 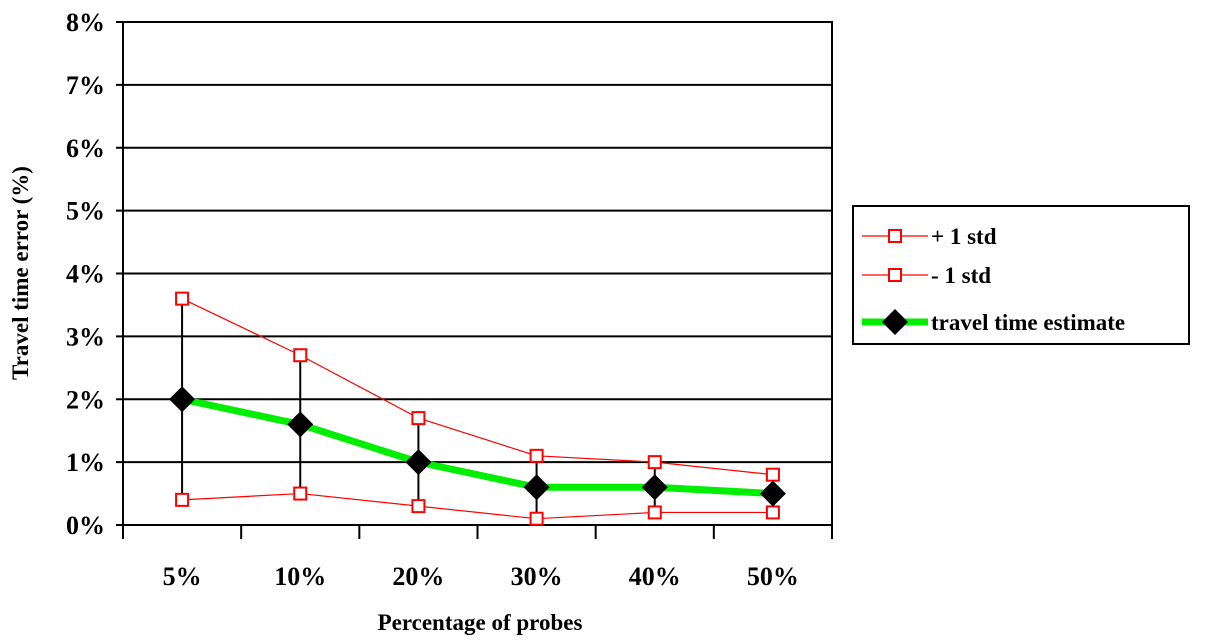 I want to click on x-tick-label: 10%, so click(x=300, y=576).